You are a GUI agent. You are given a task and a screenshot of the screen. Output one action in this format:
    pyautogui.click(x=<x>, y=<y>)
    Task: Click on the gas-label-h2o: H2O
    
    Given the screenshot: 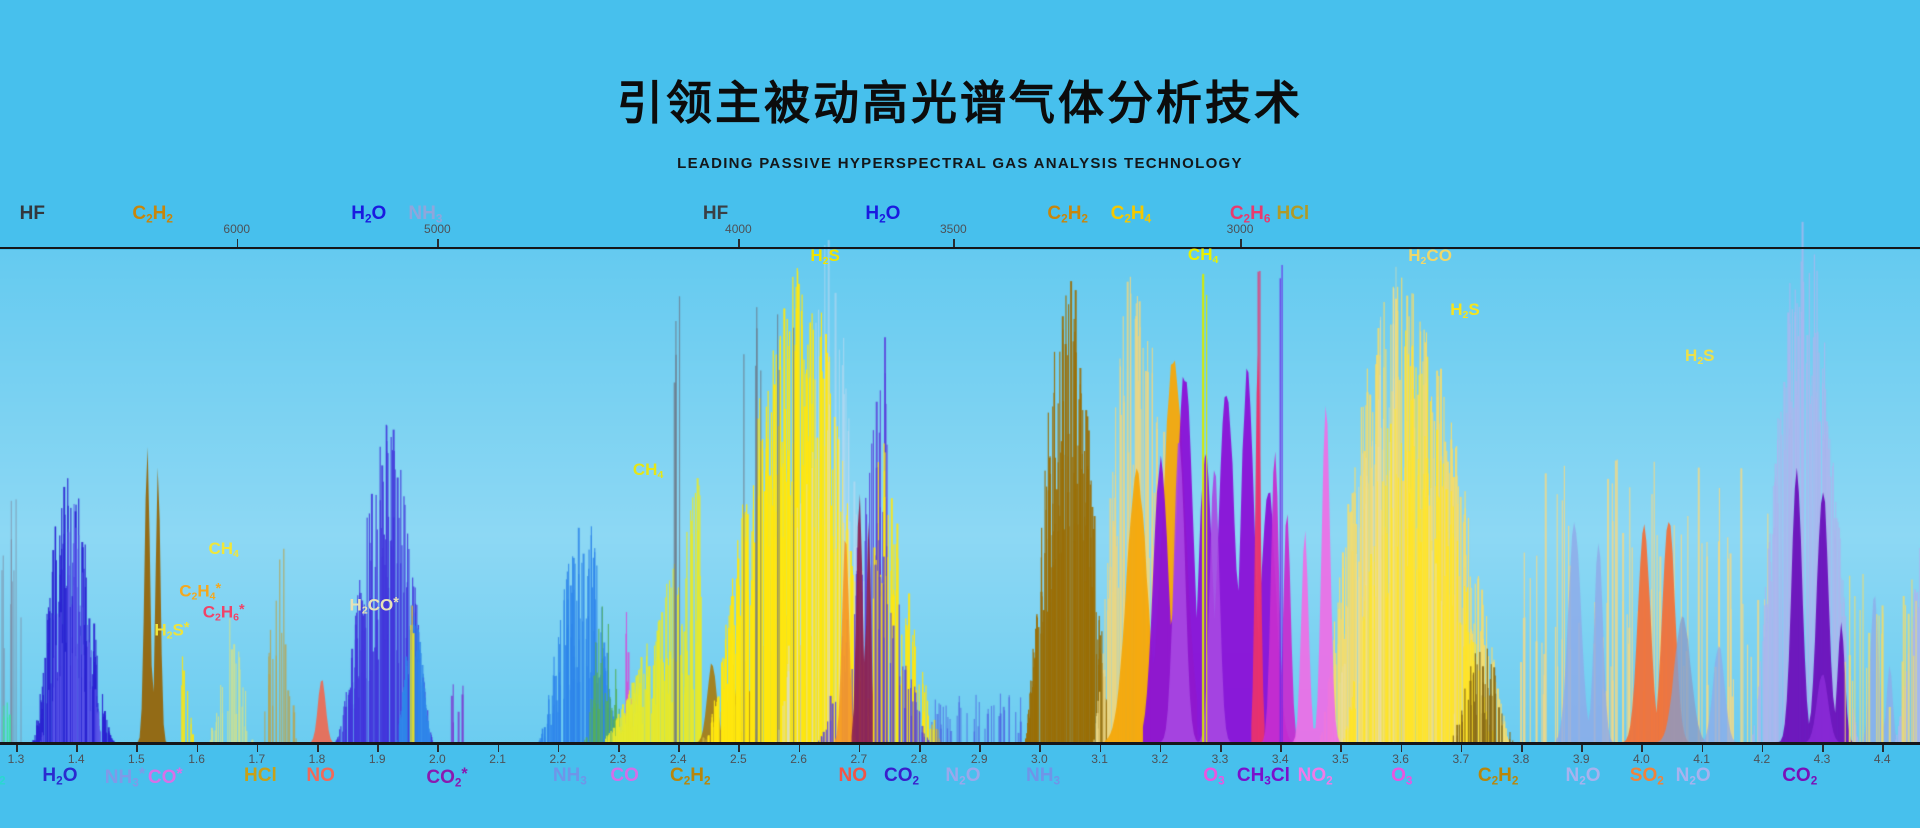 What is the action you would take?
    pyautogui.click(x=369, y=214)
    